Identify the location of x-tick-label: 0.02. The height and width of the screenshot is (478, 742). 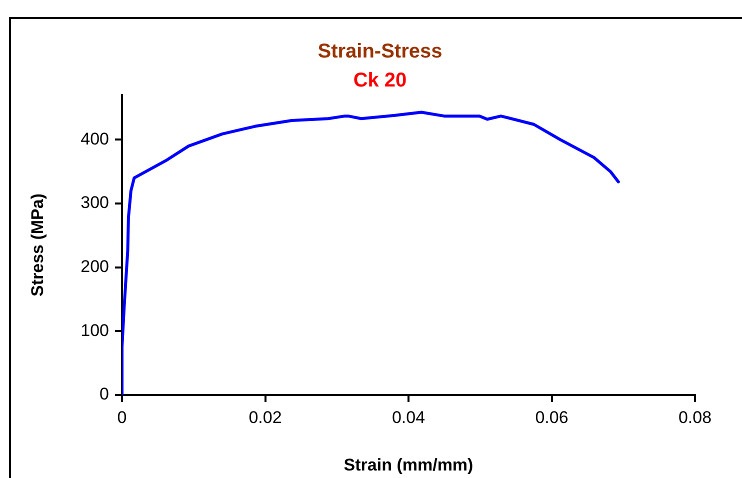
(265, 417).